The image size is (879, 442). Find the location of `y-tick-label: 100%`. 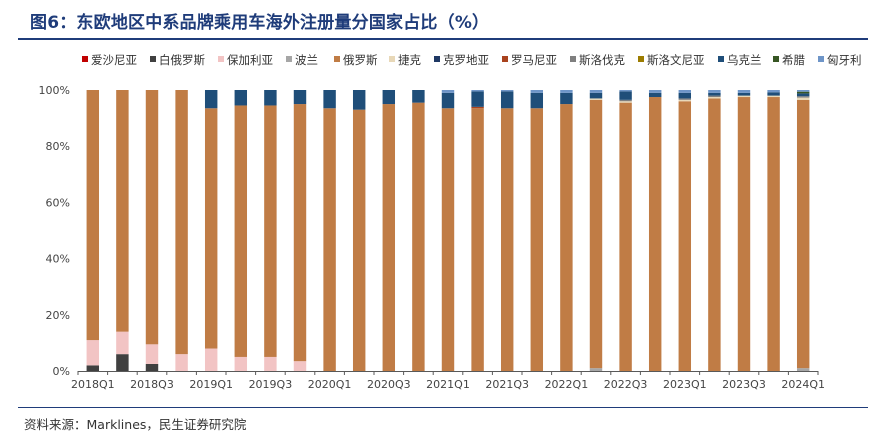

y-tick-label: 100% is located at coordinates (54, 90).